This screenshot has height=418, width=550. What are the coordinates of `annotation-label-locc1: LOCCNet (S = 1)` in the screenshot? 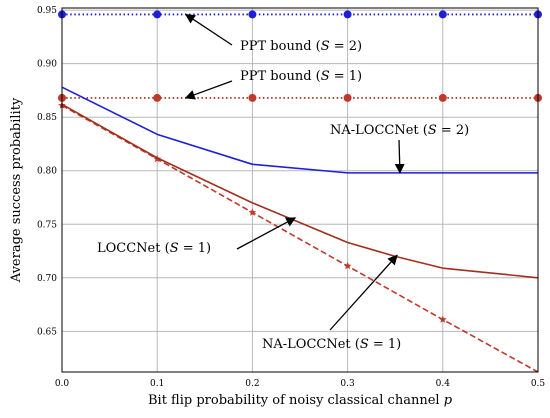 It's located at (154, 248).